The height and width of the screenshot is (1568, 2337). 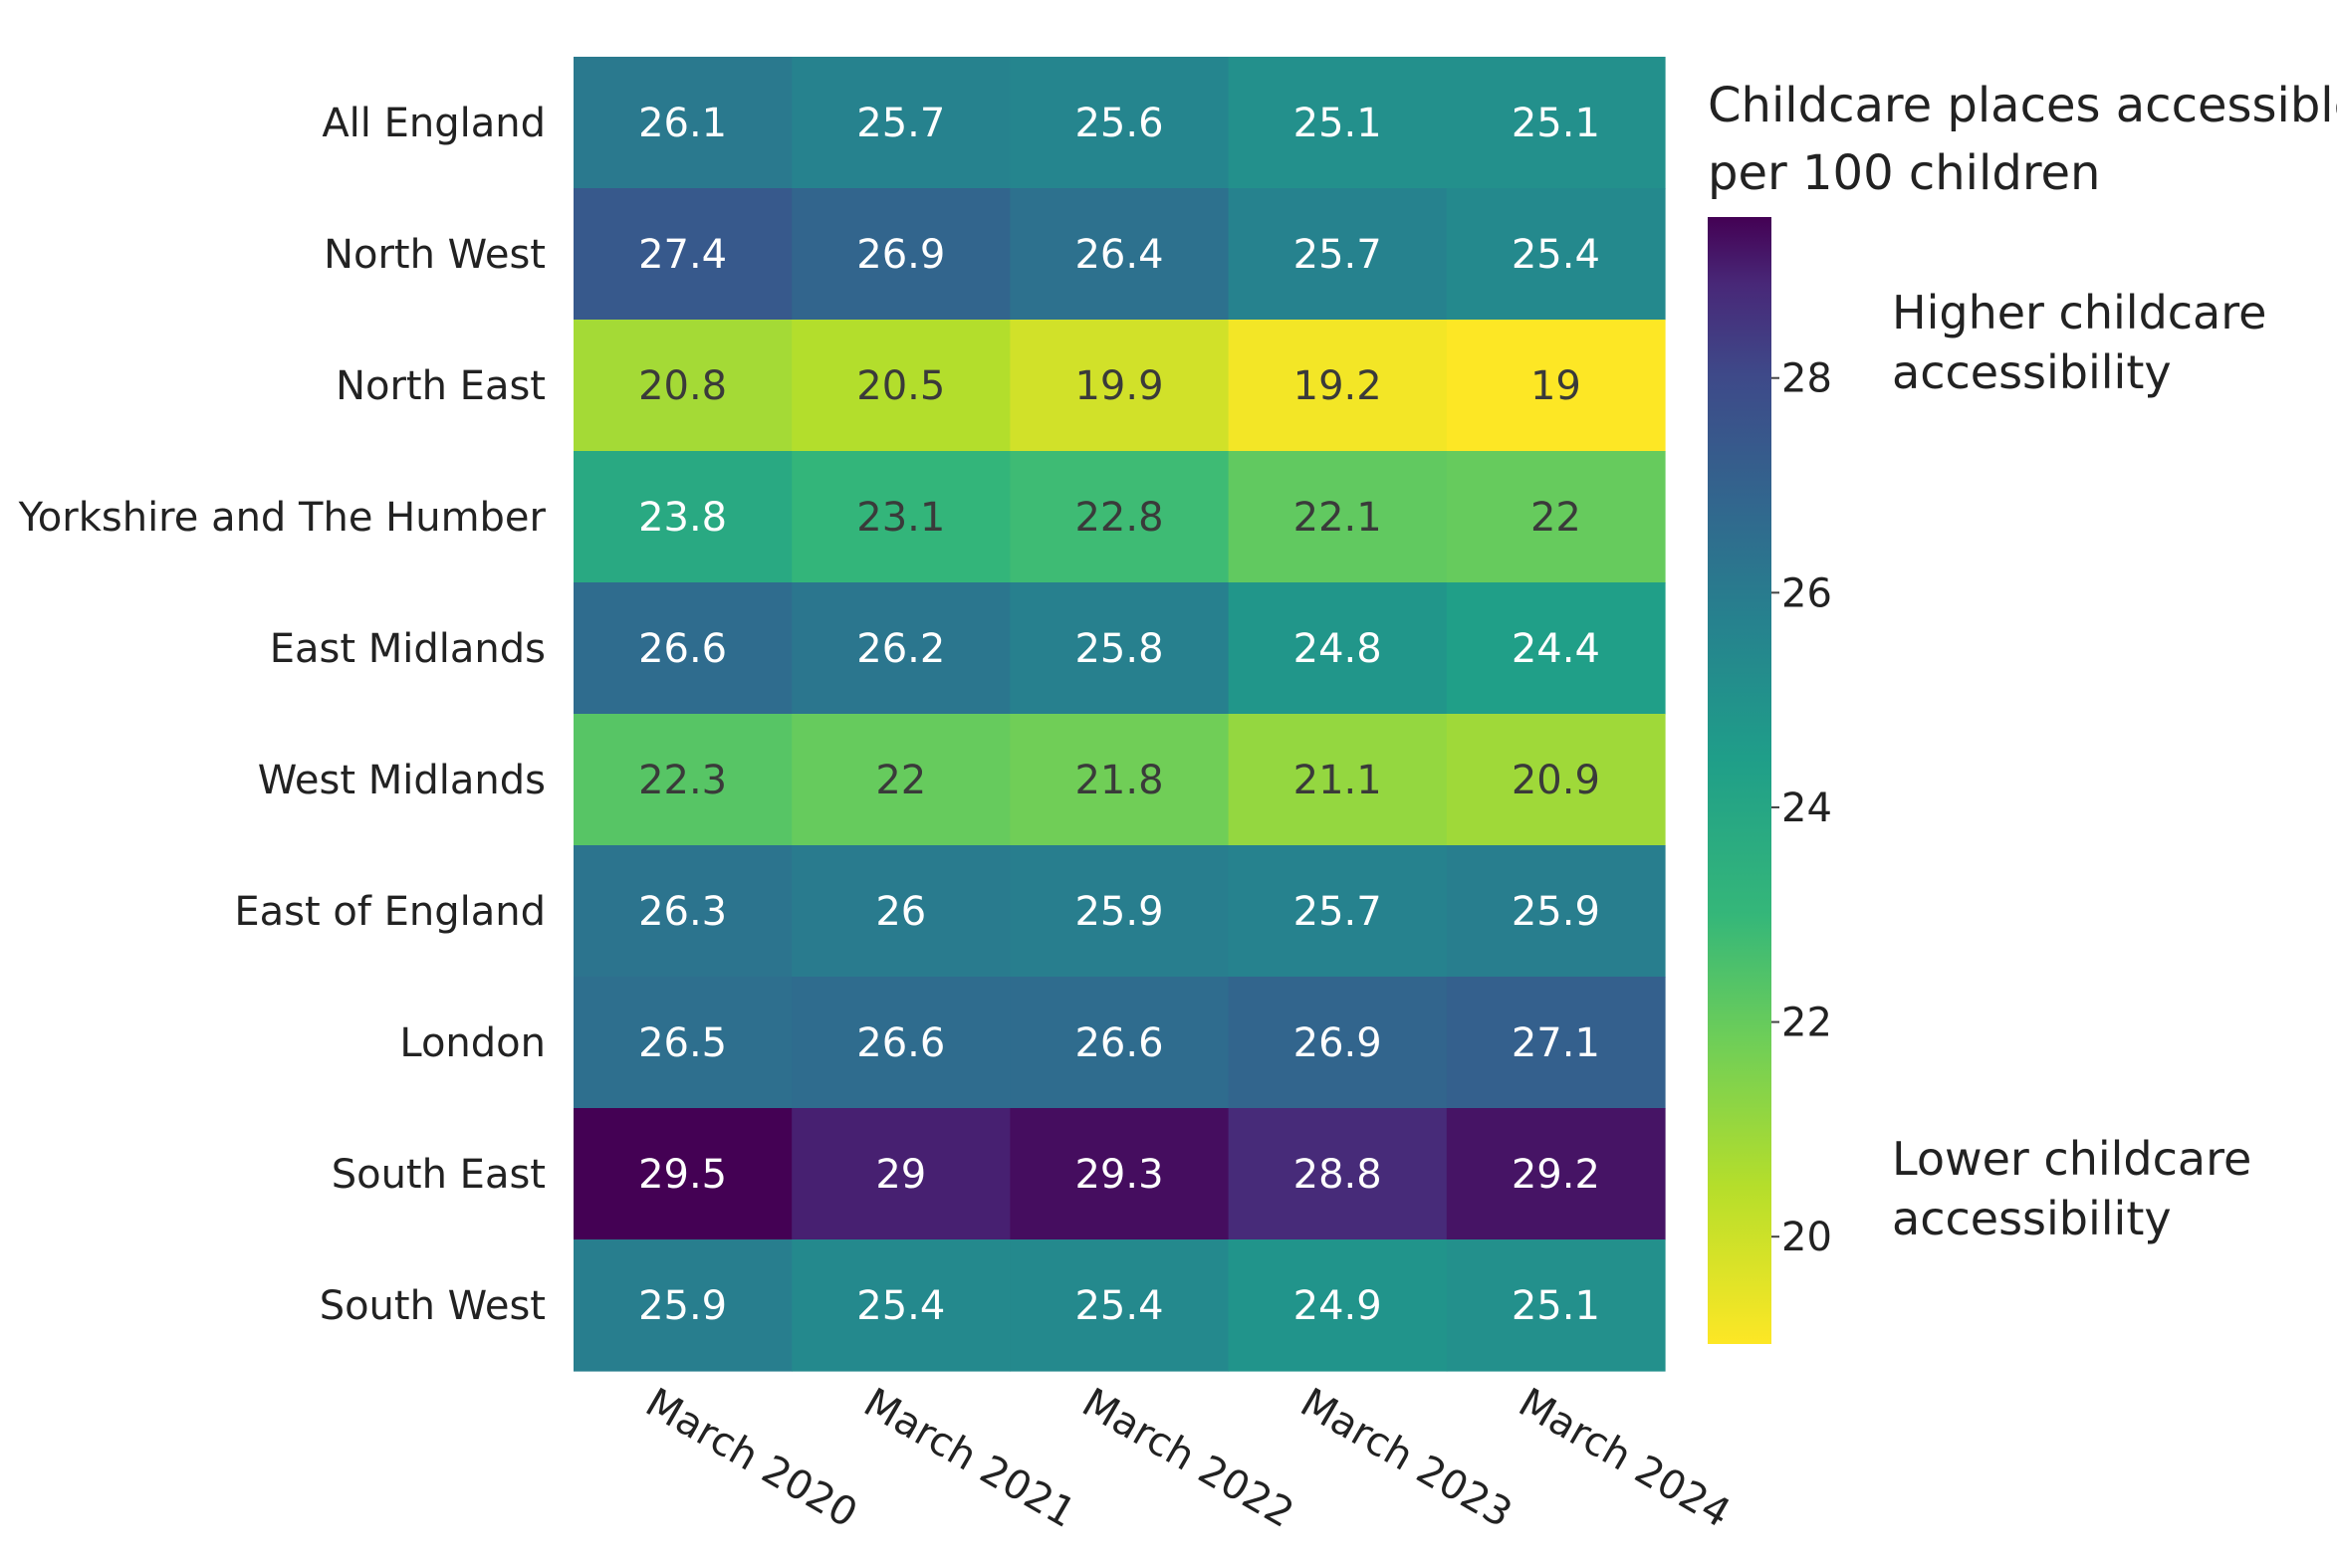 What do you see at coordinates (901, 518) in the screenshot?
I see `cell-value-label: 23.1` at bounding box center [901, 518].